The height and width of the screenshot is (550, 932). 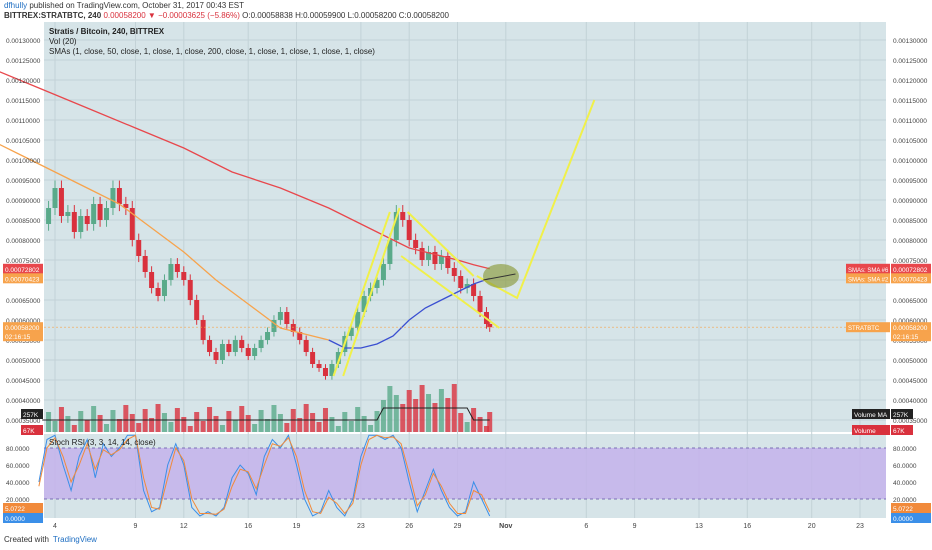 What do you see at coordinates (297, 526) in the screenshot?
I see `x-tick-label: 19` at bounding box center [297, 526].